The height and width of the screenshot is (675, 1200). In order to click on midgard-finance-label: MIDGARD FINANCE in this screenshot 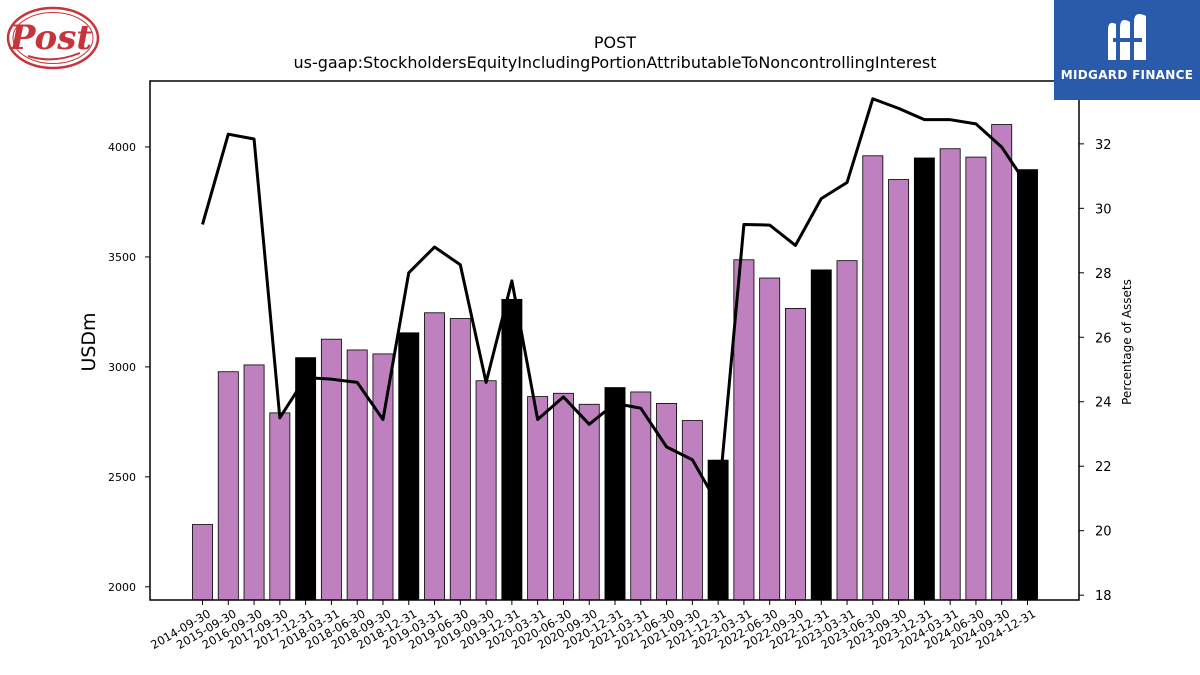, I will do `click(1127, 75)`.